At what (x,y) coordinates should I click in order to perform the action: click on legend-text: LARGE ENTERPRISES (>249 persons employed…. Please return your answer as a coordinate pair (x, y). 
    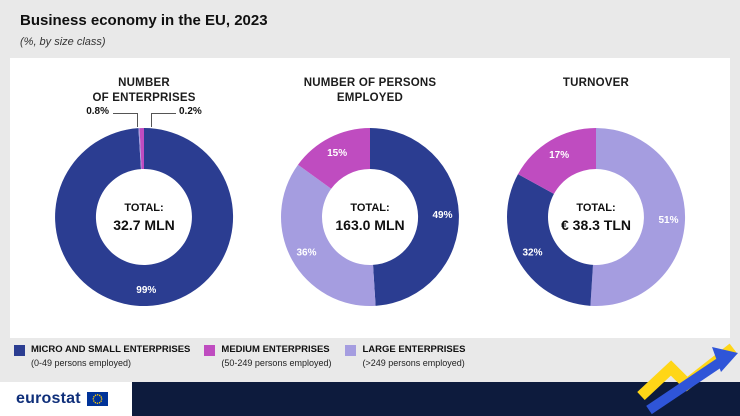
    Looking at the image, I should click on (413, 356).